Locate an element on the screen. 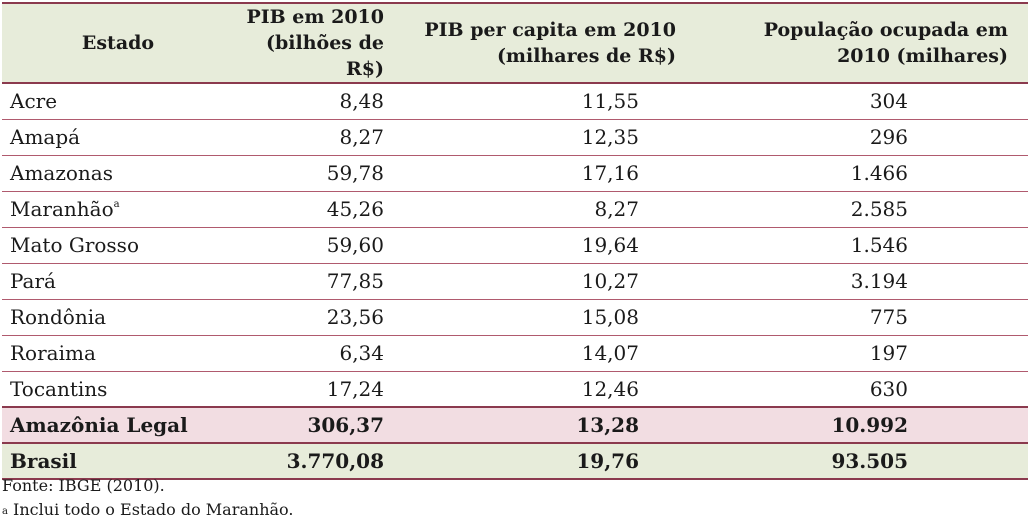  table-row: Maranhãoa 45,26 8,27 2.585 is located at coordinates (515, 209).